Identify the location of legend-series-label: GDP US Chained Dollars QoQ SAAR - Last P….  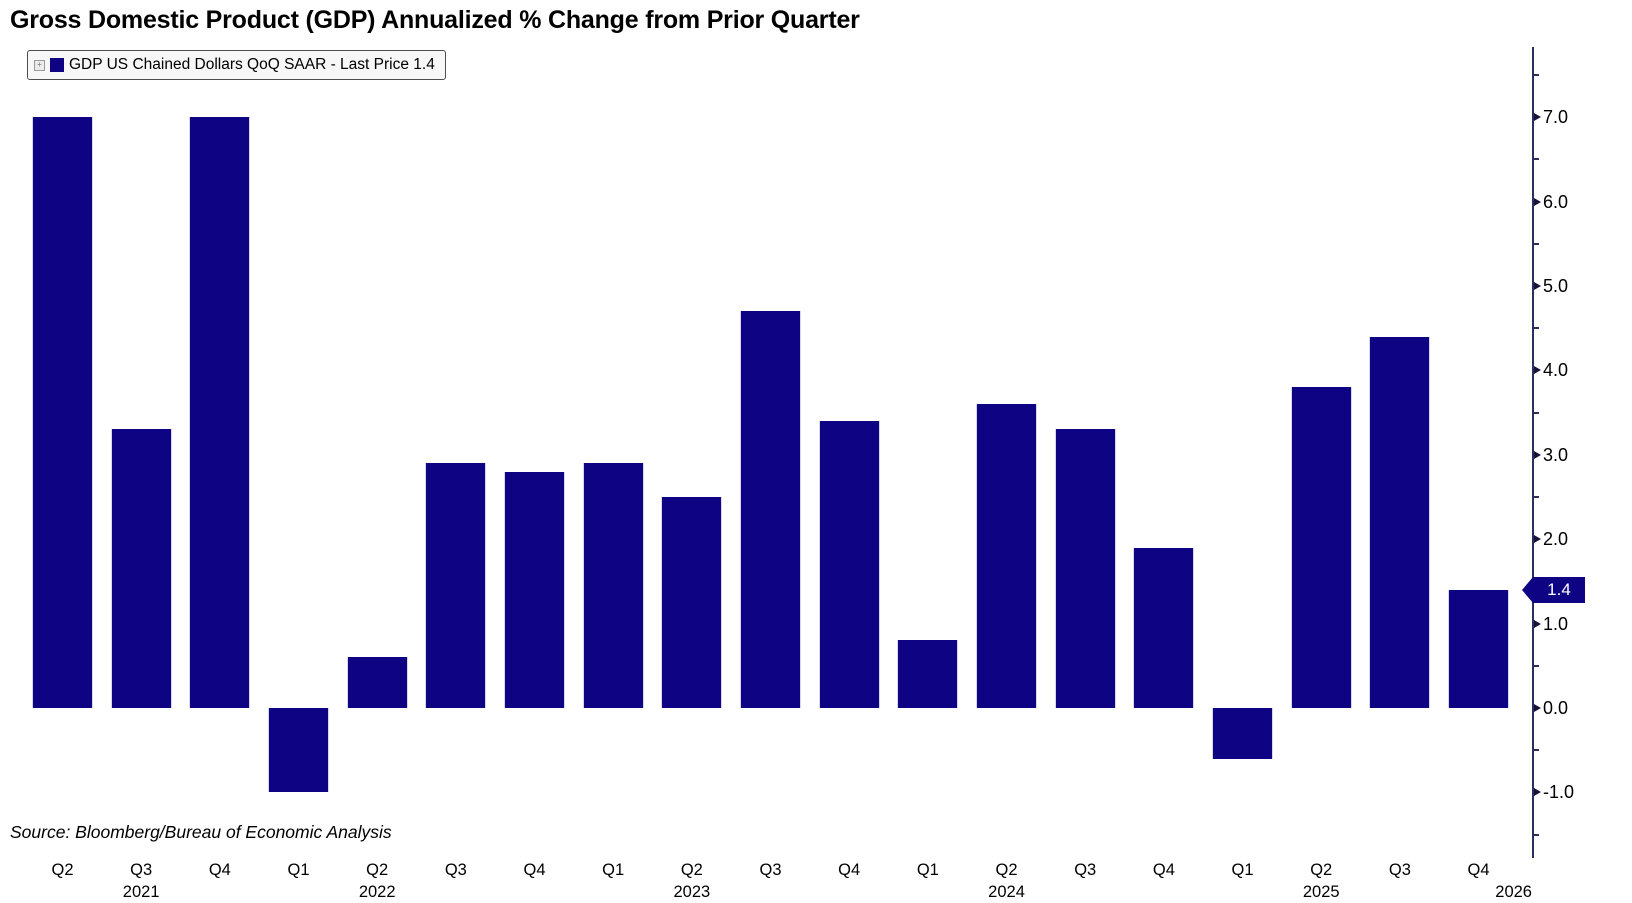
(252, 64).